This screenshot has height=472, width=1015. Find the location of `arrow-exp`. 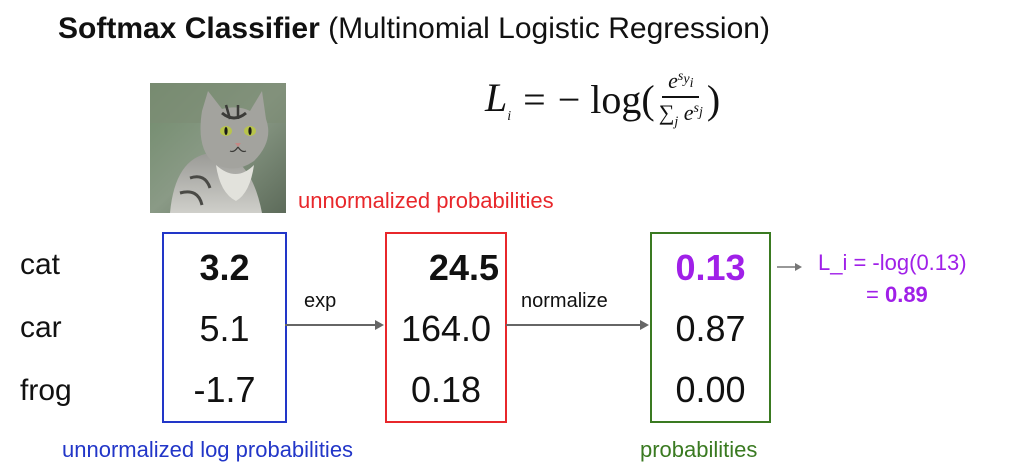

arrow-exp is located at coordinates (334, 325).